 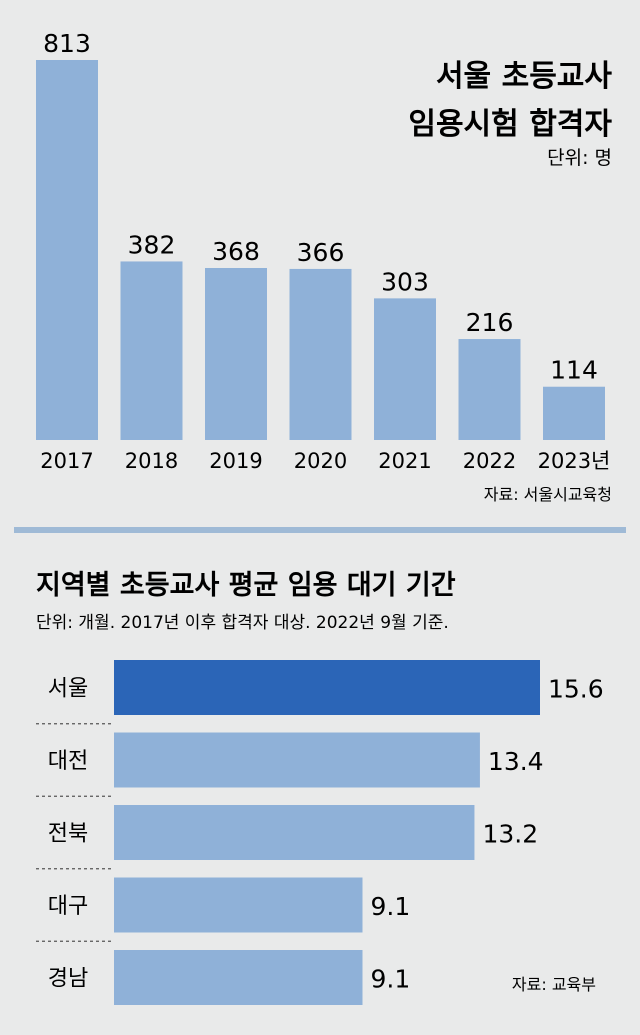 What do you see at coordinates (574, 413) in the screenshot?
I see `bar-2023년` at bounding box center [574, 413].